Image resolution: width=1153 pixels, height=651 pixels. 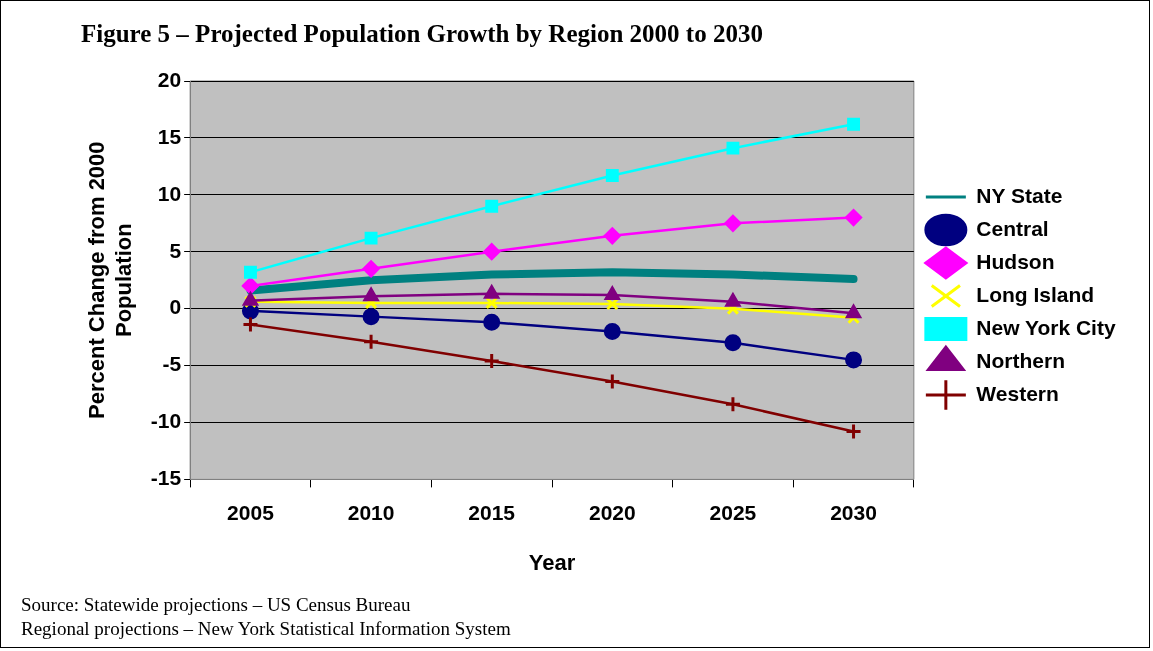 I want to click on y-tick-label: -15, so click(x=166, y=478).